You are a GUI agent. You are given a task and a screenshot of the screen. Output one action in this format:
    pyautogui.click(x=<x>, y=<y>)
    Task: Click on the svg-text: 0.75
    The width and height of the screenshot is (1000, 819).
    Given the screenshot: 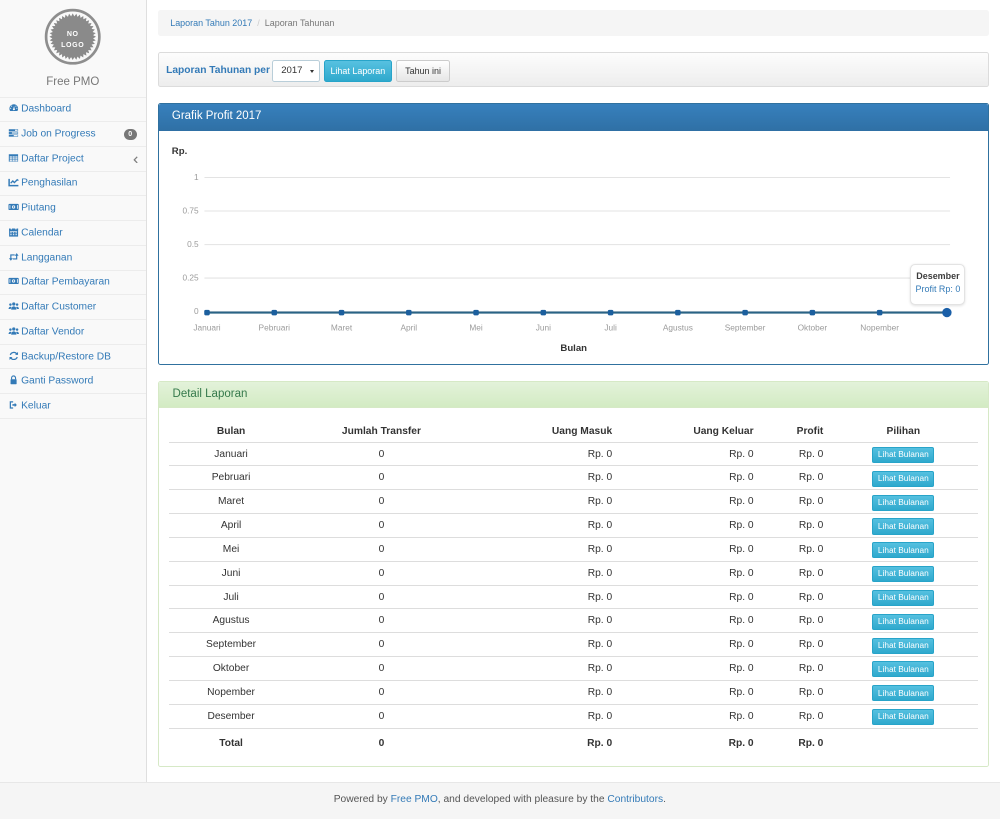 What is the action you would take?
    pyautogui.click(x=191, y=210)
    